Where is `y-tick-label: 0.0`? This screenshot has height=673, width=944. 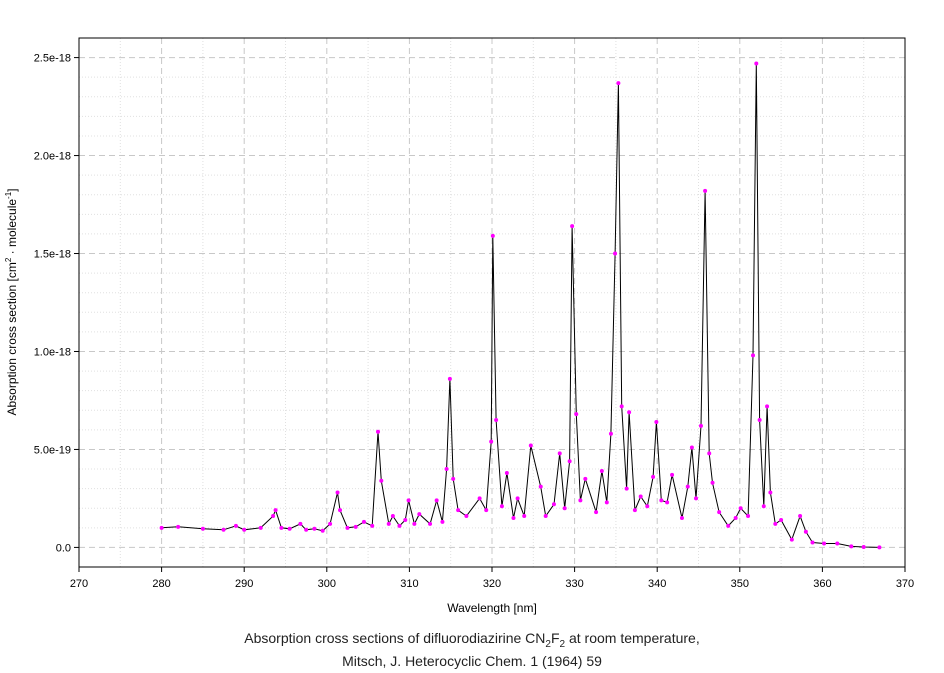
y-tick-label: 0.0 is located at coordinates (63, 548).